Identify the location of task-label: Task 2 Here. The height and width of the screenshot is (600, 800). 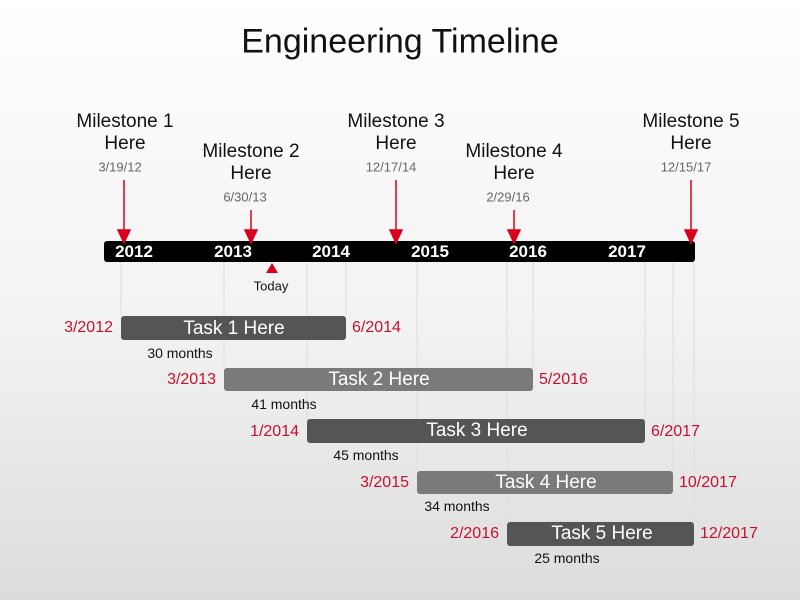
(379, 379).